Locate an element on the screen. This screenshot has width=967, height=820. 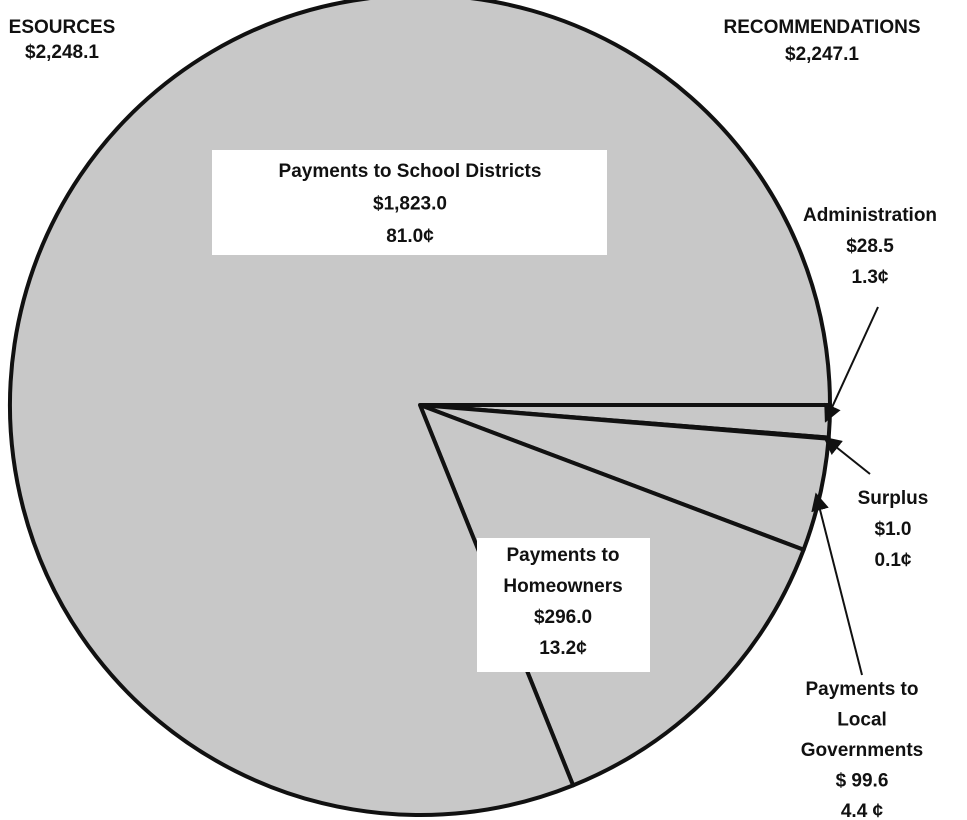
right-total: $2,247.1 is located at coordinates (822, 54).